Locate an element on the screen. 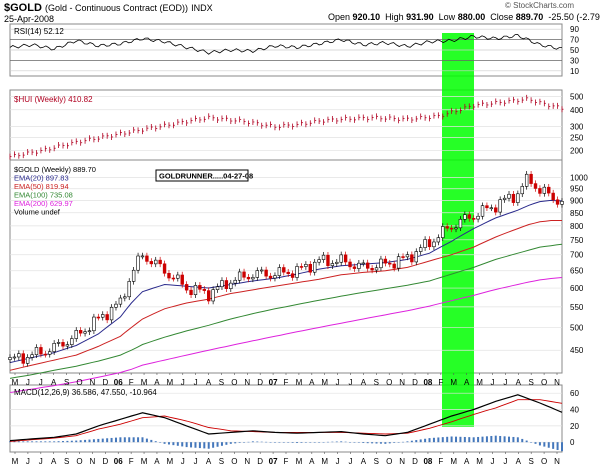 The image size is (600, 472). chart-date: 25-Apr-2008 is located at coordinates (29, 19).